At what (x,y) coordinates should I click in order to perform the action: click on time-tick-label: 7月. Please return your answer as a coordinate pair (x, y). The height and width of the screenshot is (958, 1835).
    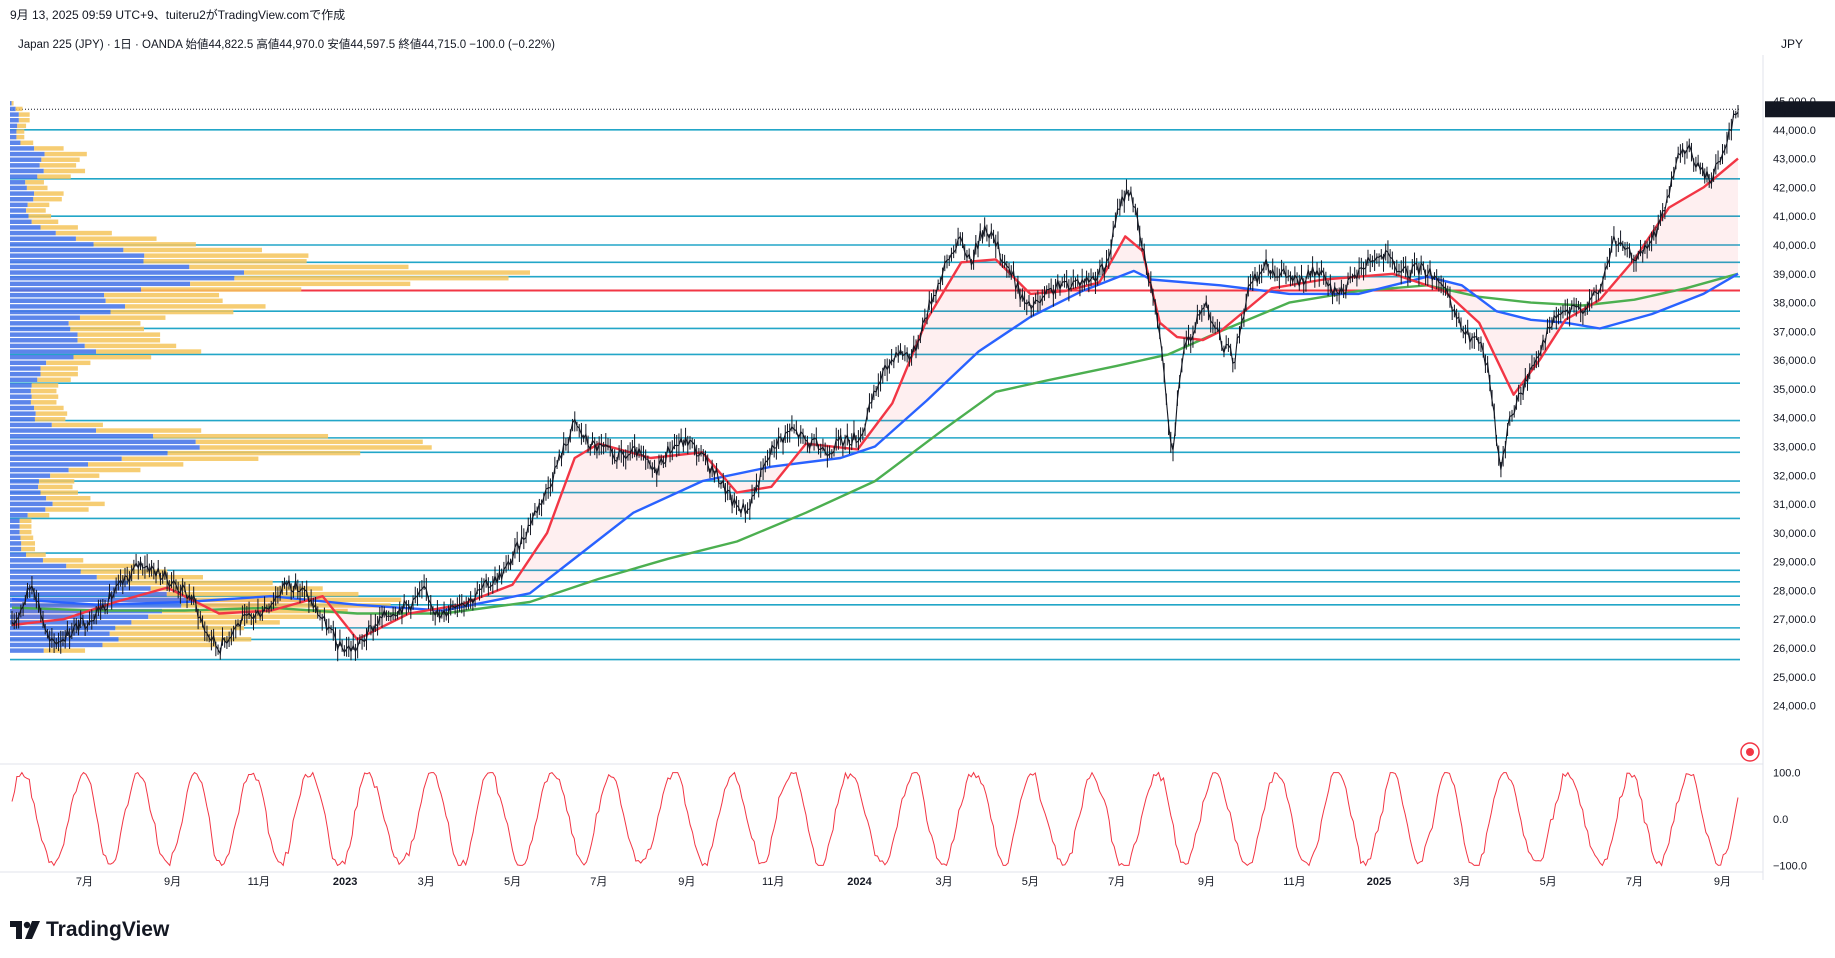
    Looking at the image, I should click on (84, 882).